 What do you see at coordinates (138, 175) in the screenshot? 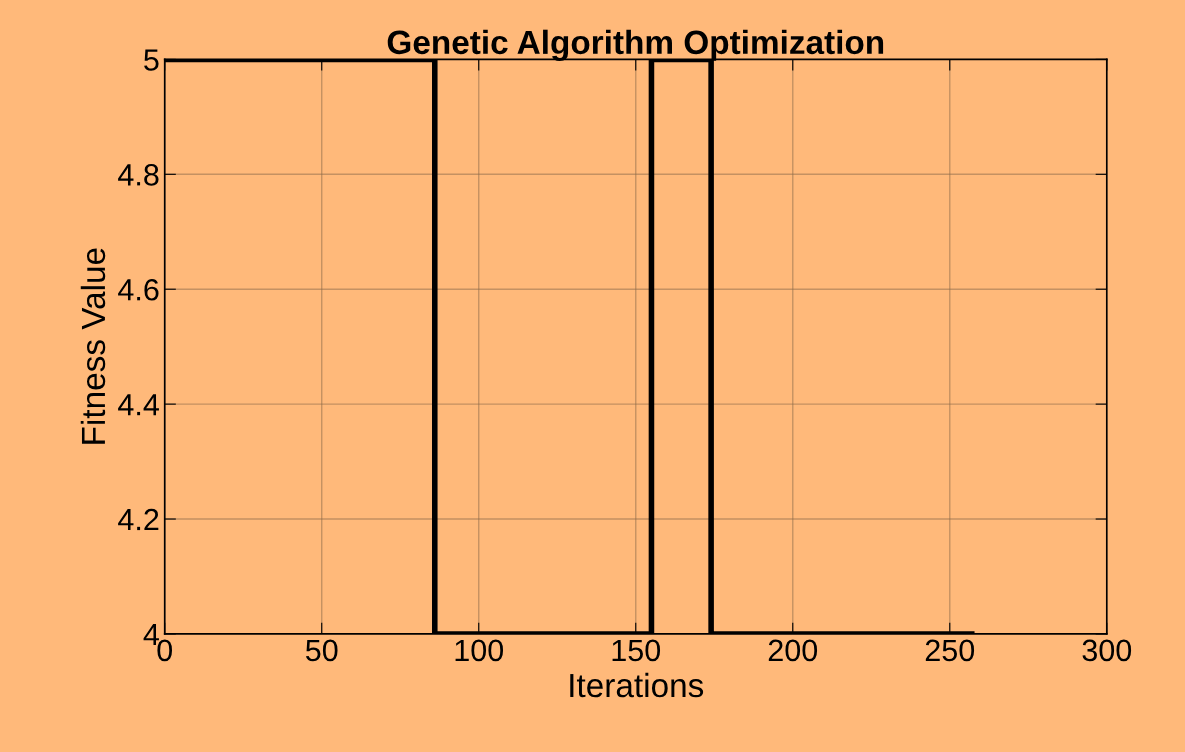
I see `y-tick-label: 4.8` at bounding box center [138, 175].